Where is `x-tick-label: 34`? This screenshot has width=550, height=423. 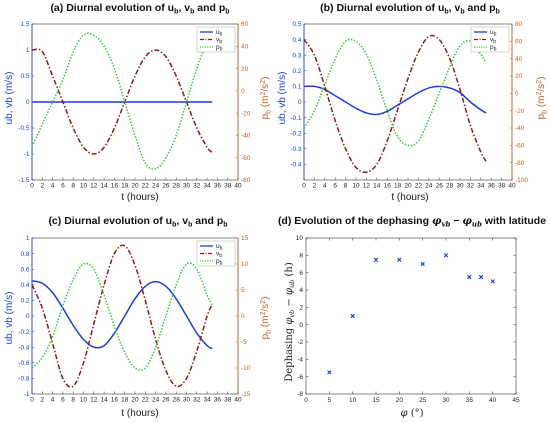 x-tick-label: 34 is located at coordinates (207, 186).